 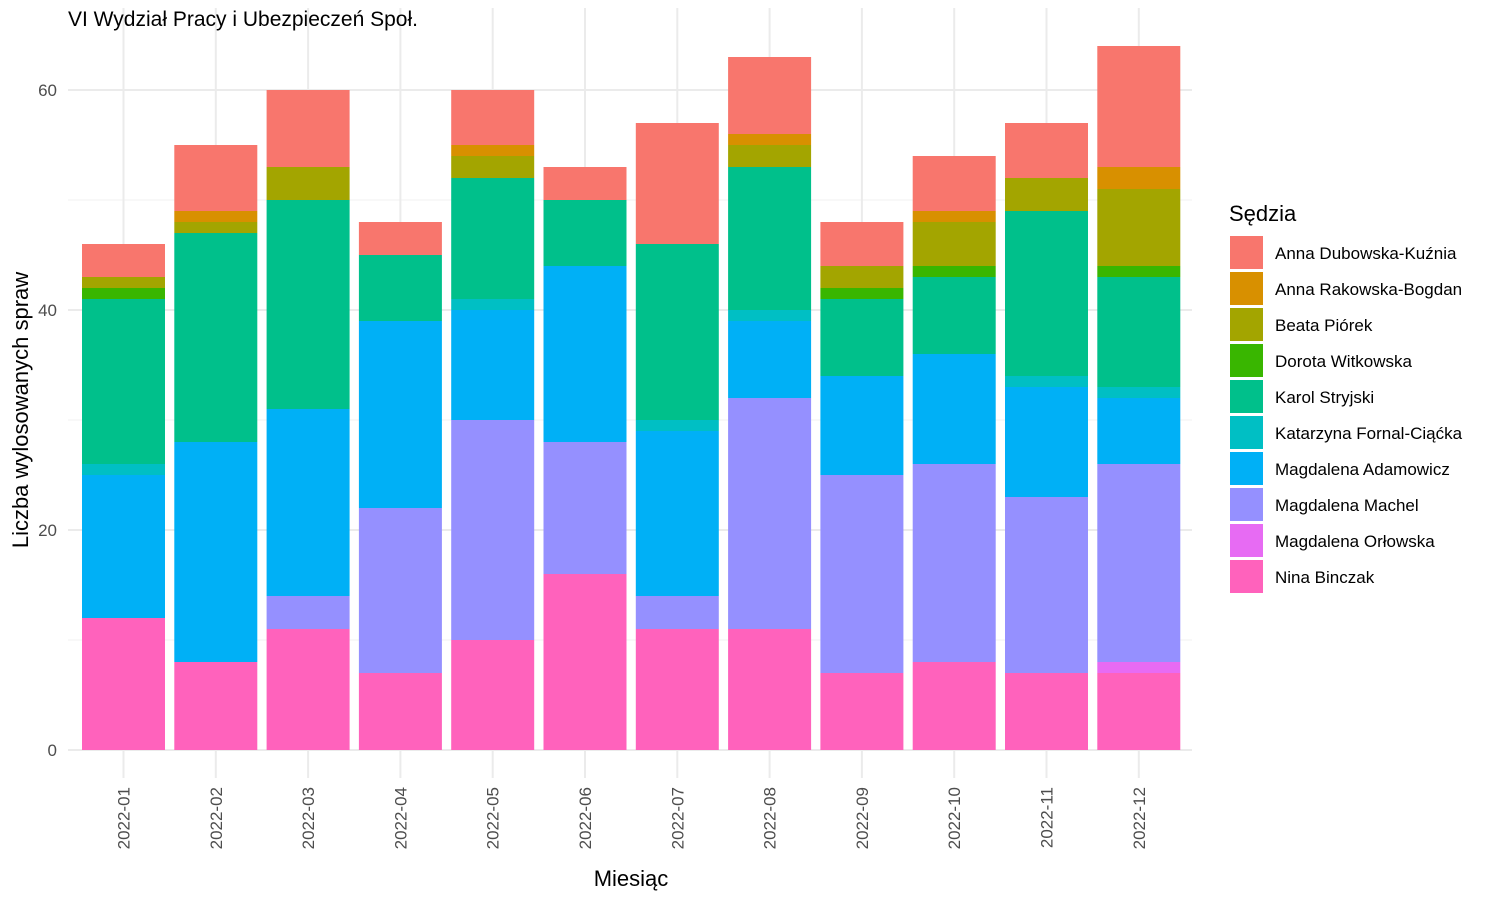 What do you see at coordinates (677, 818) in the screenshot?
I see `x-tick-label: 2022-07` at bounding box center [677, 818].